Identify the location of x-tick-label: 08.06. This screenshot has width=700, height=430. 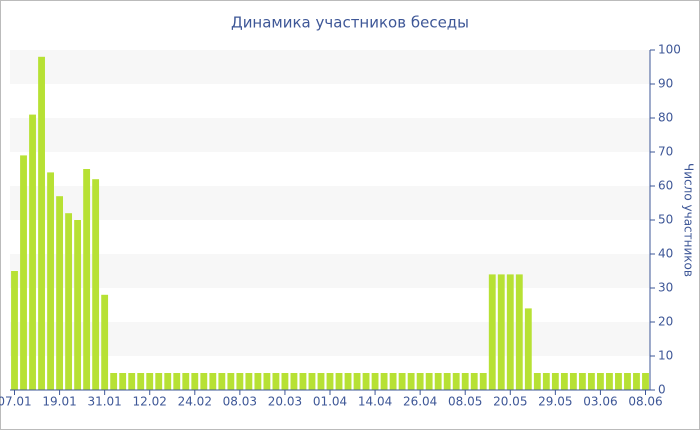
(645, 402).